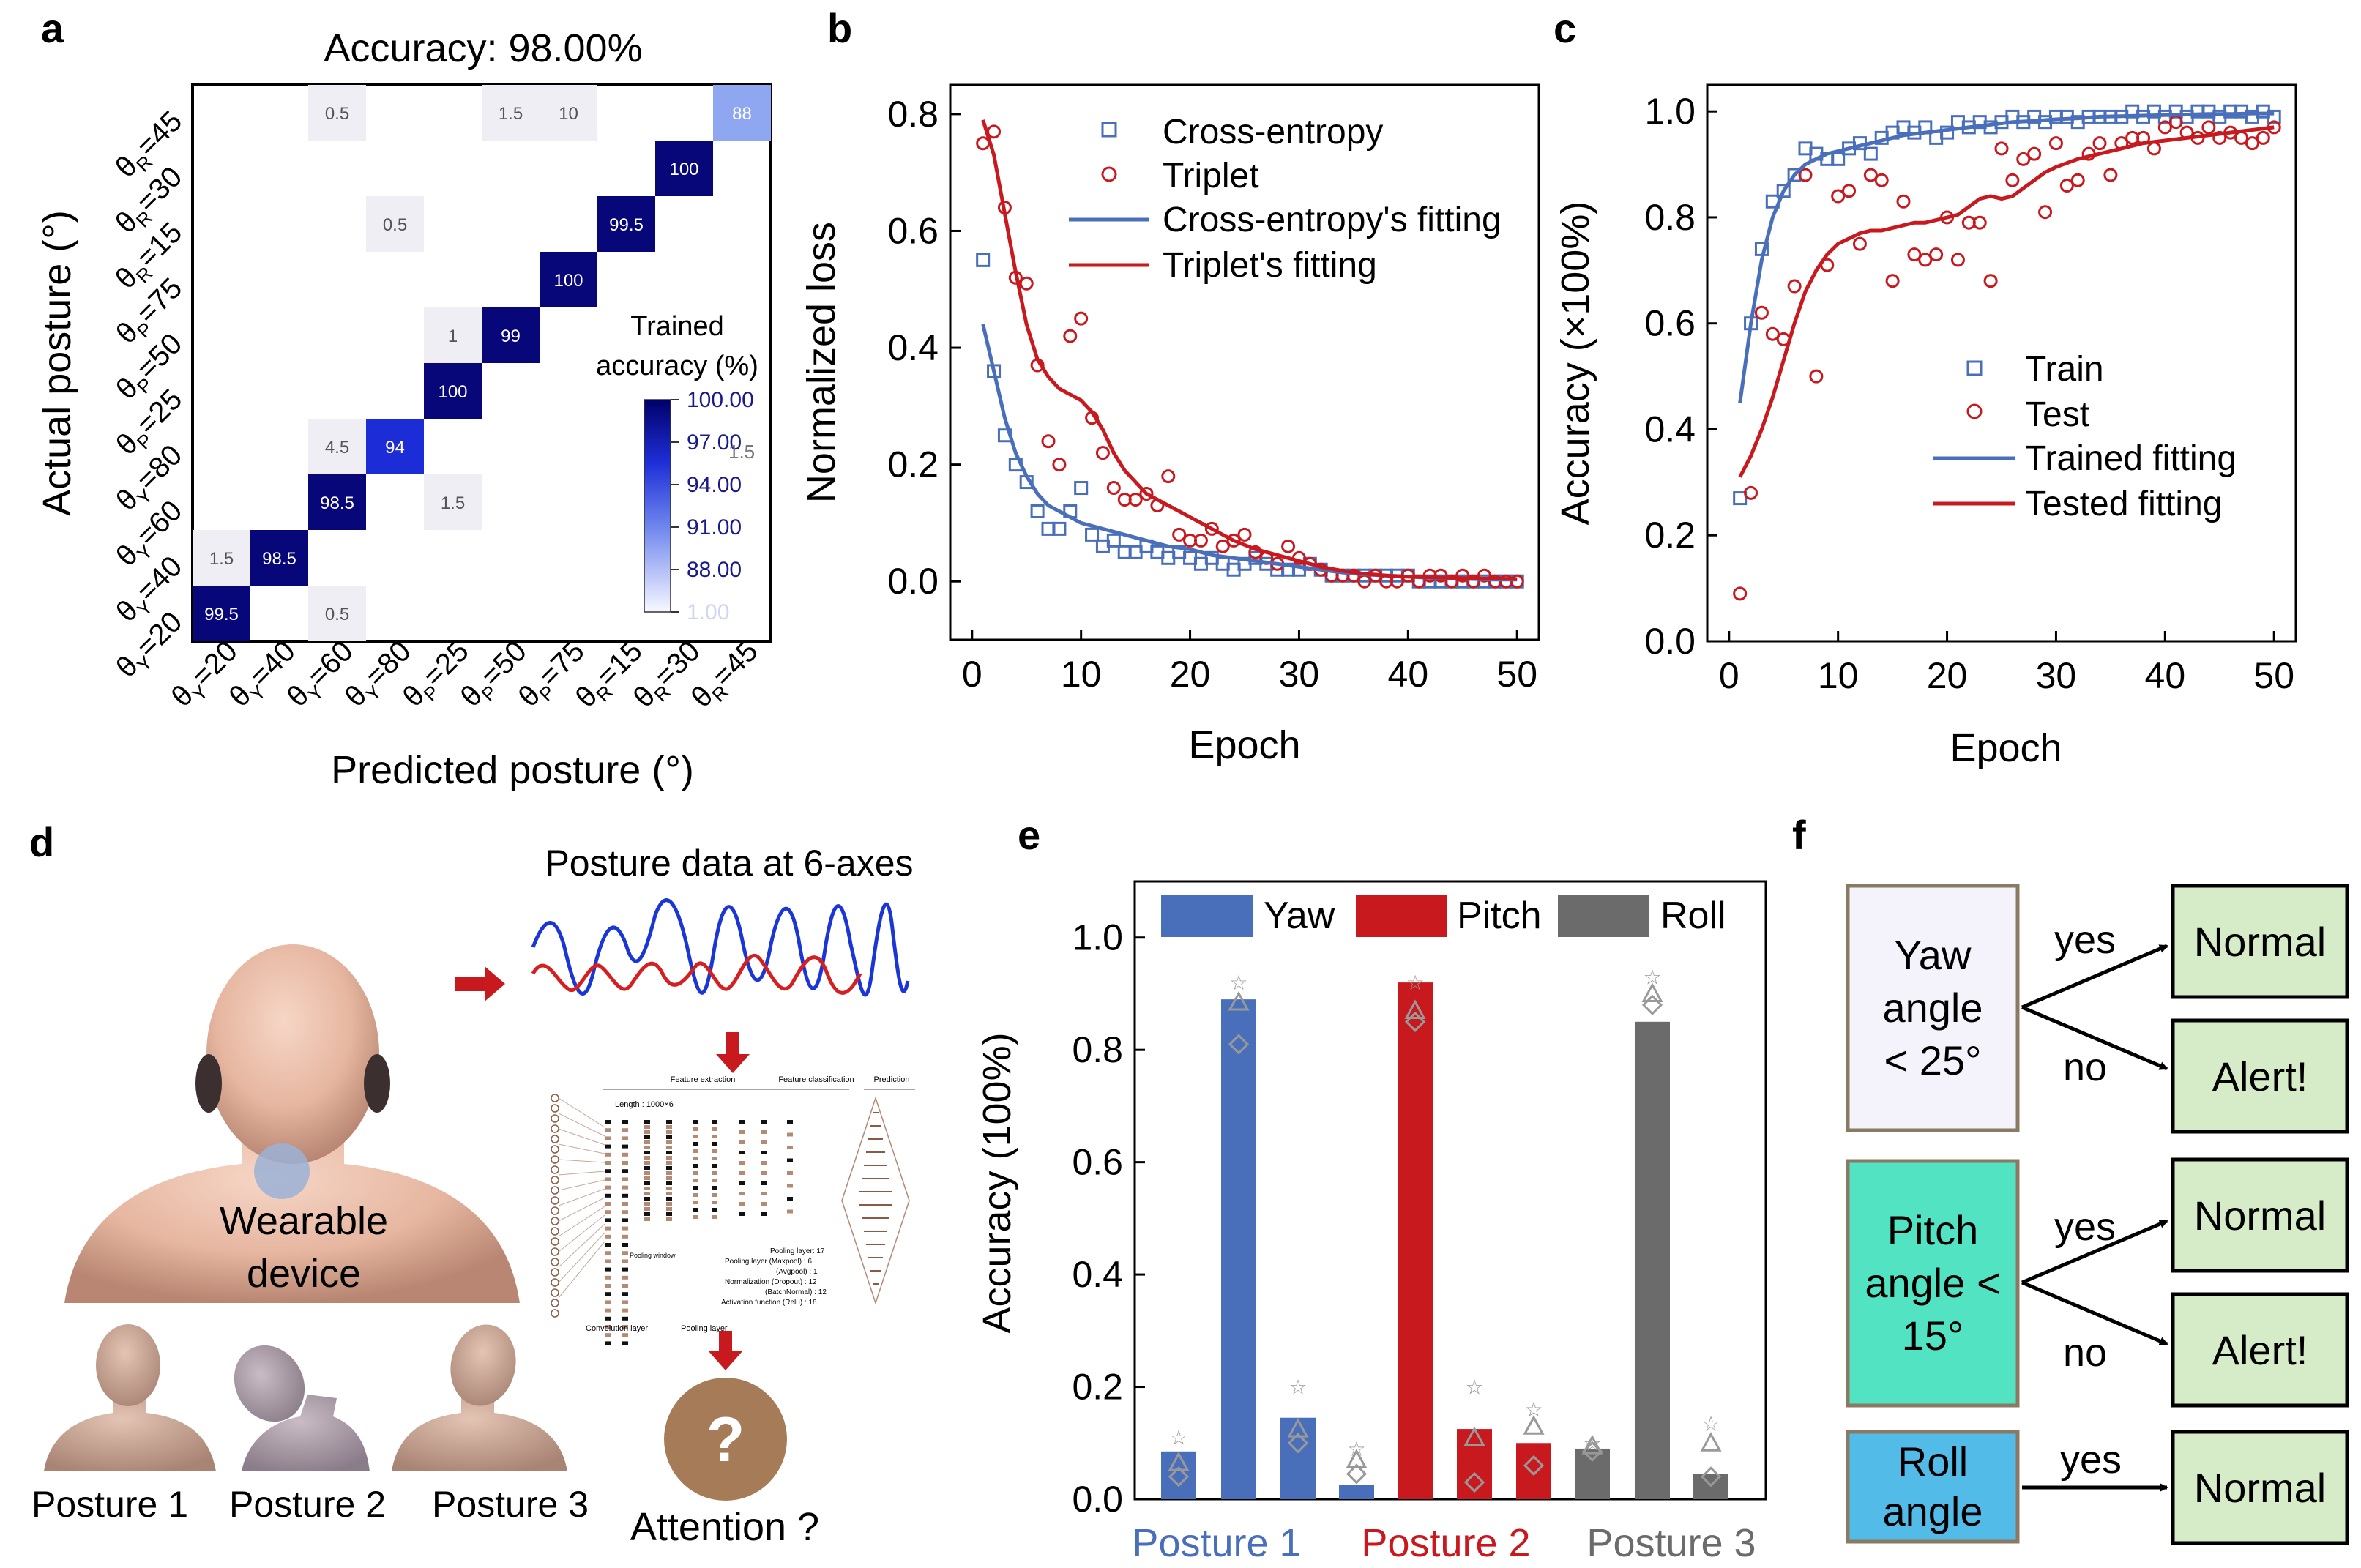 This screenshot has height=1568, width=2361. Describe the element at coordinates (511, 336) in the screenshot. I see `cell-value: 99` at that location.